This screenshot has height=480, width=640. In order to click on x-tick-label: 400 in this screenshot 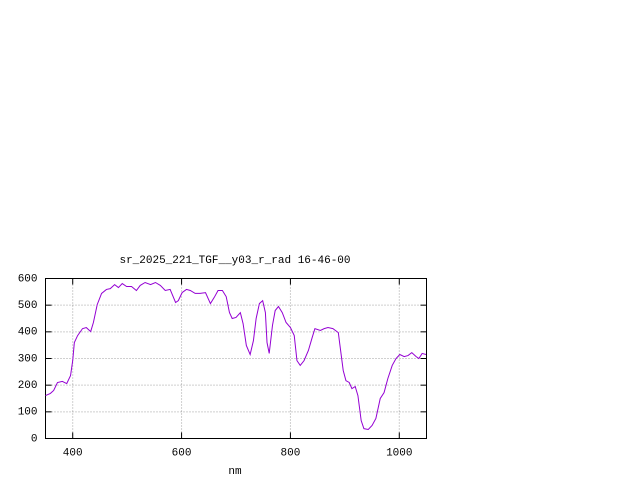, I will do `click(73, 453)`.